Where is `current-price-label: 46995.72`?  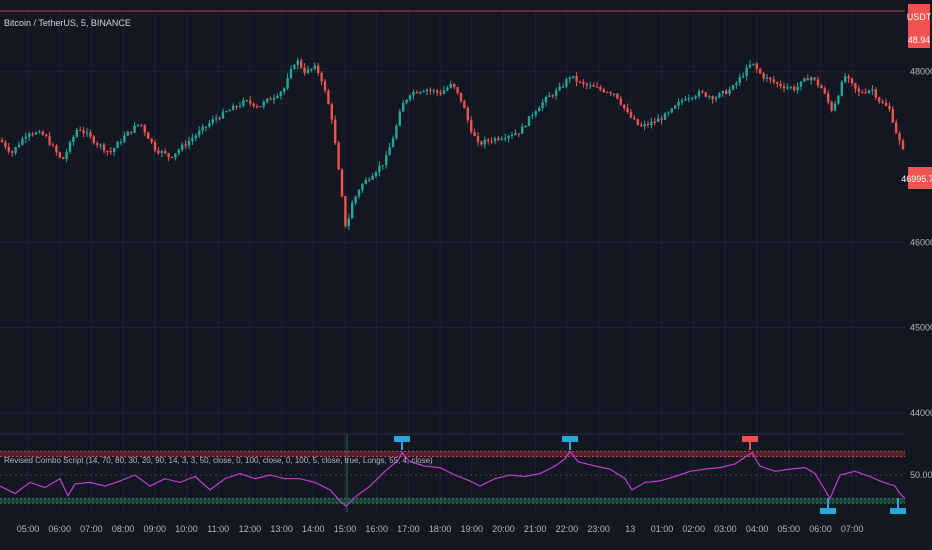 current-price-label: 46995.72 is located at coordinates (916, 179).